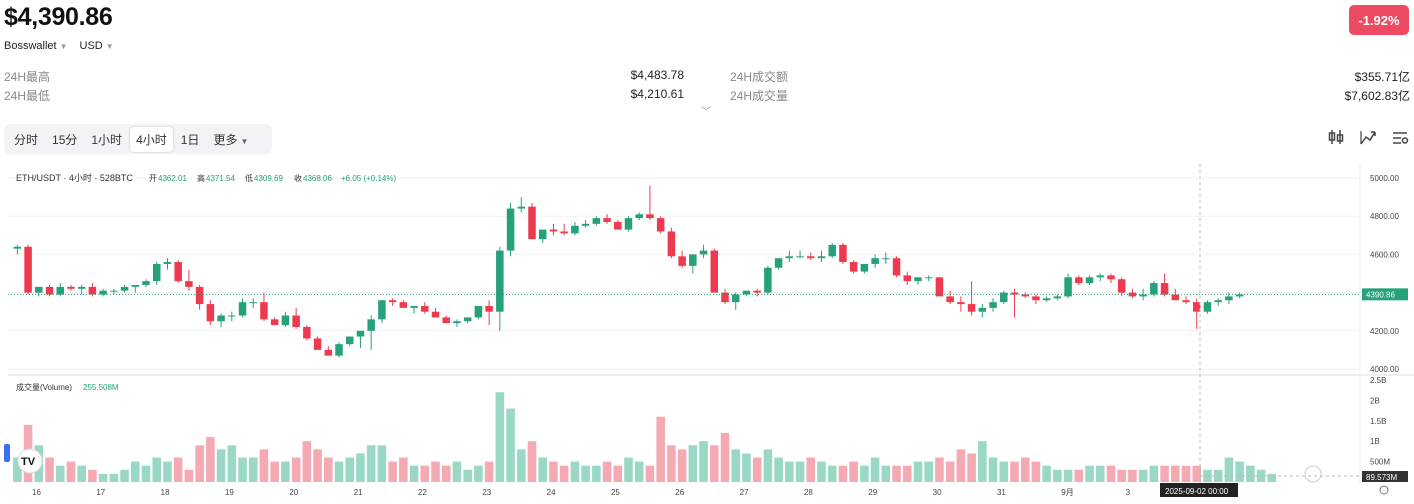  I want to click on x-tick-label: 19, so click(229, 492).